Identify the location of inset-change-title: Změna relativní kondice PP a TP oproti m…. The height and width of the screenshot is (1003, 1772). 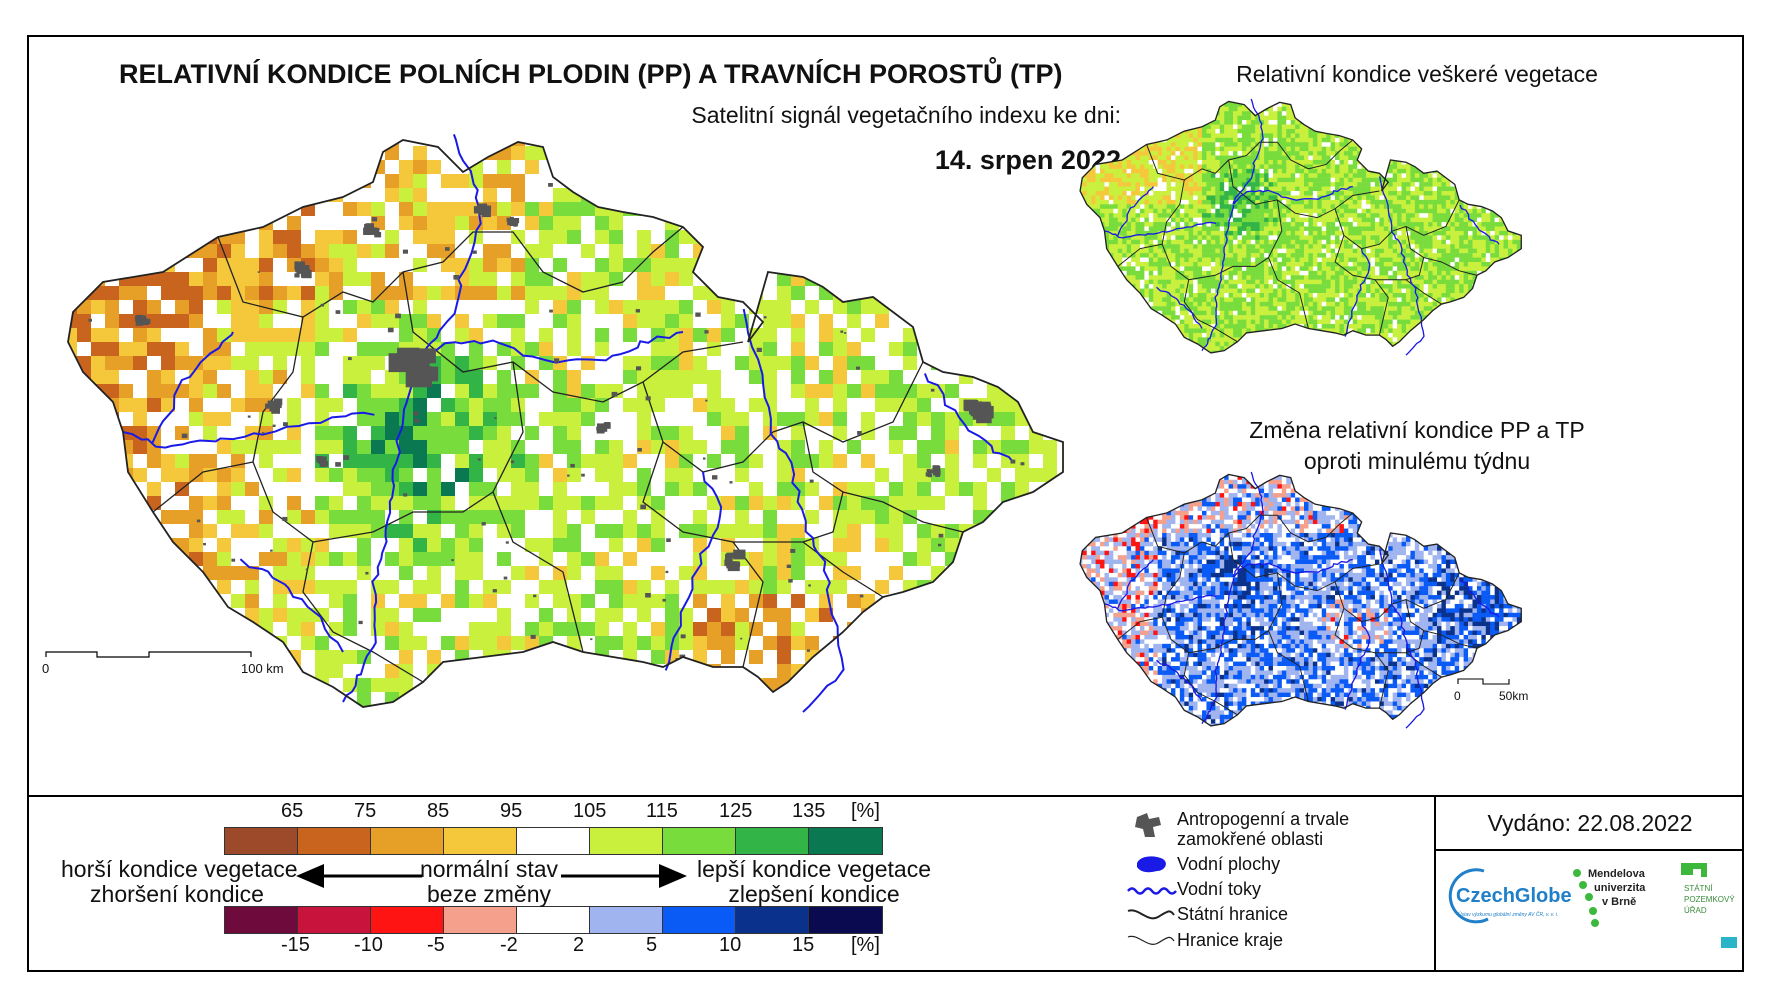
(1417, 446).